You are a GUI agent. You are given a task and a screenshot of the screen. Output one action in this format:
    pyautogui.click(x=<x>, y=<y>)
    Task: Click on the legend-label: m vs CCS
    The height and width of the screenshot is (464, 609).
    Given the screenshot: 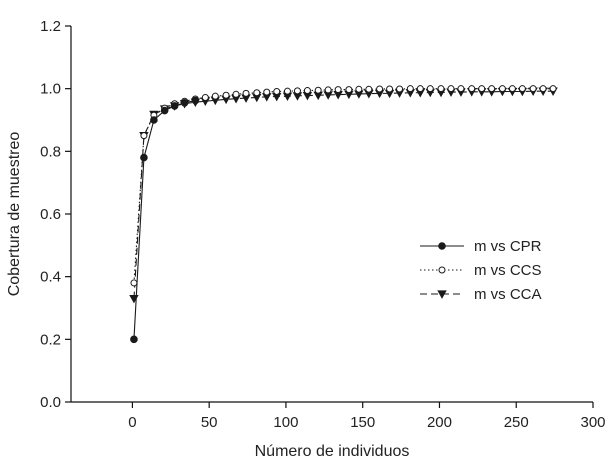 What is the action you would take?
    pyautogui.click(x=508, y=270)
    